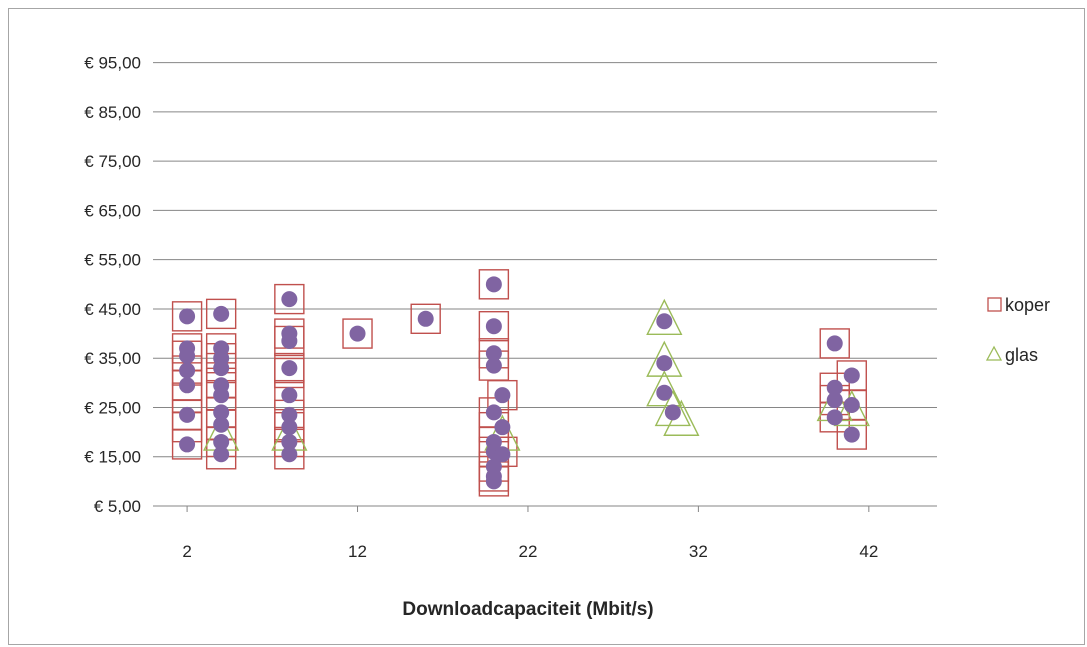 Image resolution: width=1087 pixels, height=647 pixels. What do you see at coordinates (1017, 330) in the screenshot?
I see `legend: koper glas` at bounding box center [1017, 330].